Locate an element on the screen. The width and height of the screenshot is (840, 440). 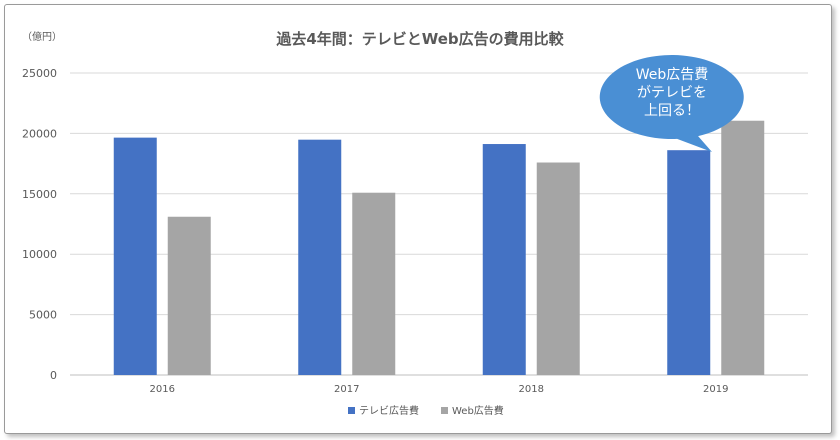
legend-label: テレビ広告費 is located at coordinates (389, 410).